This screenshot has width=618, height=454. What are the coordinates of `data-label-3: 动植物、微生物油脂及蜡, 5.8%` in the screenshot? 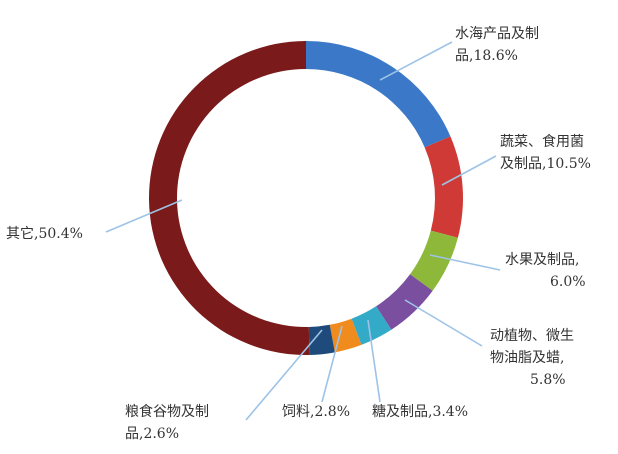 It's located at (532, 358).